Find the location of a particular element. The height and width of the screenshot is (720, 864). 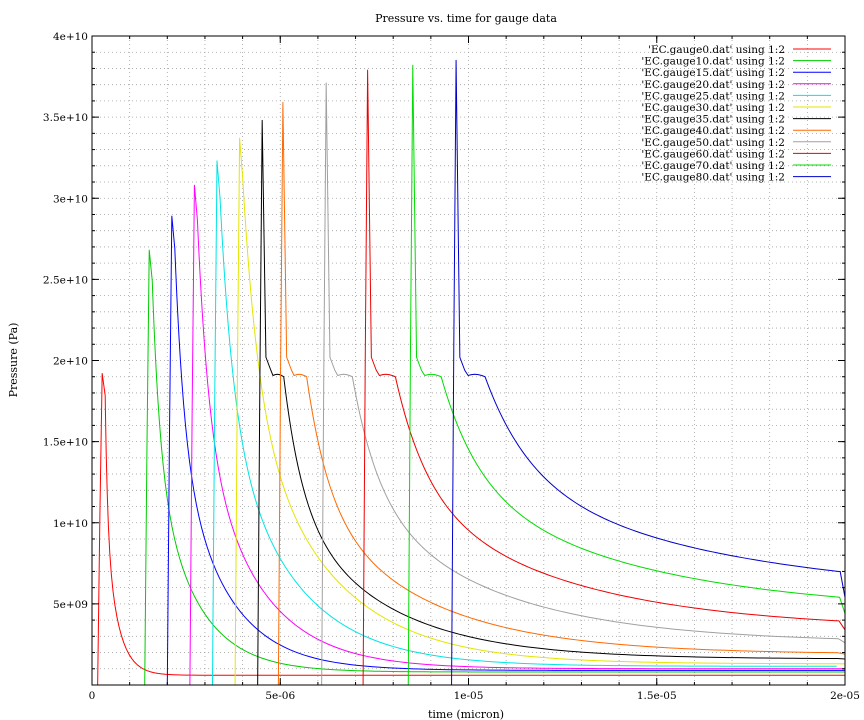

legend-label: 'EC.gauge60.dat' using 1:2 is located at coordinates (713, 154).